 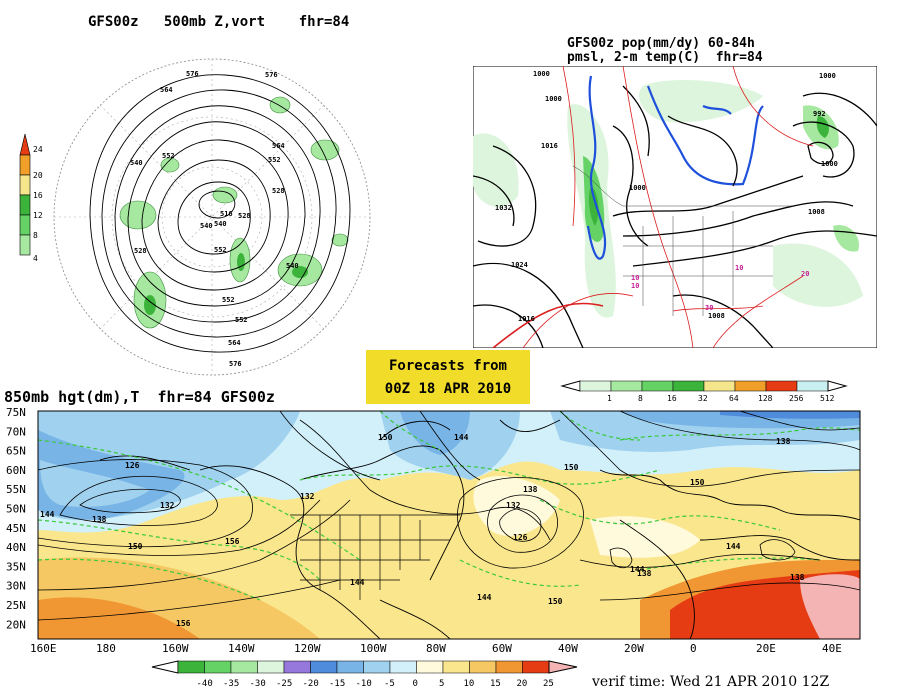 What do you see at coordinates (16, 528) in the screenshot?
I see `latitude-label: 45N` at bounding box center [16, 528].